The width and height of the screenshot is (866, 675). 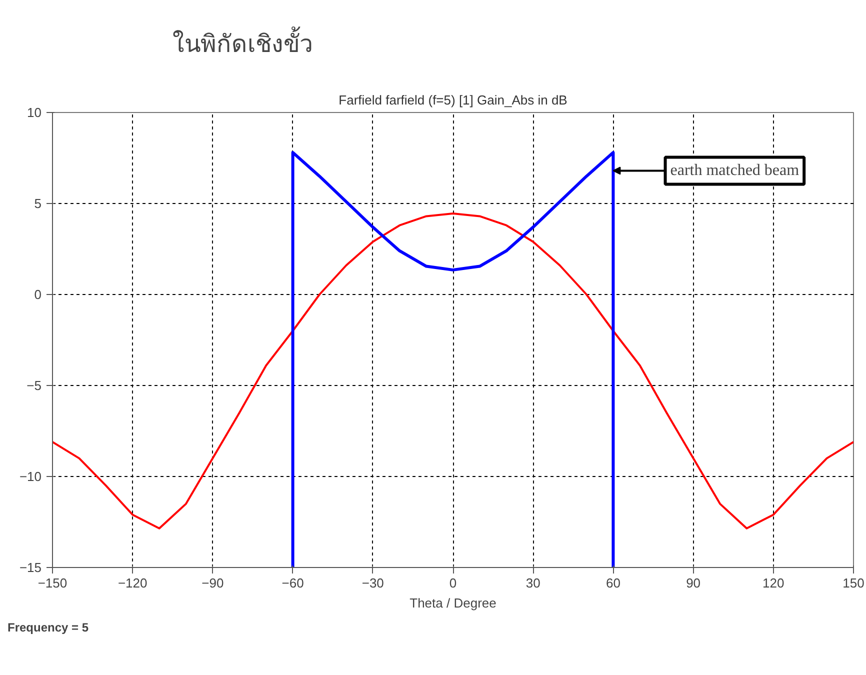 I want to click on x-tick-label: −60, so click(x=293, y=583).